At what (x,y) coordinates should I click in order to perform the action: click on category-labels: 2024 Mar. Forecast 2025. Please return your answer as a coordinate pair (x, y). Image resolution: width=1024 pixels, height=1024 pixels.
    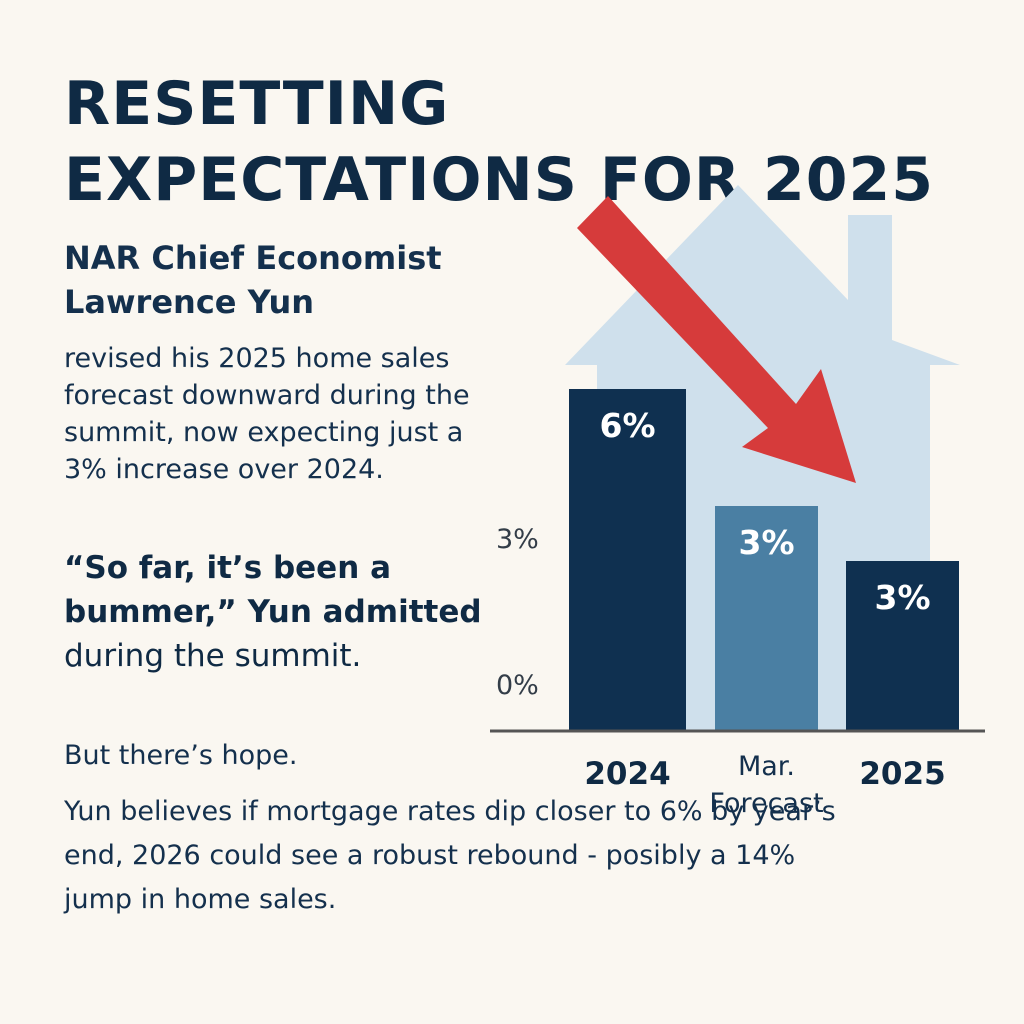
    Looking at the image, I should click on (764, 785).